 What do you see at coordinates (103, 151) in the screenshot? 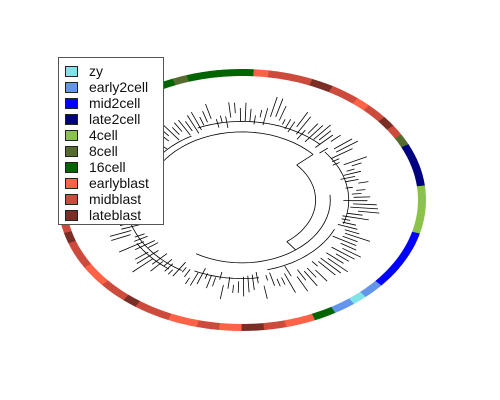
I see `legend-label: 8cell` at bounding box center [103, 151].